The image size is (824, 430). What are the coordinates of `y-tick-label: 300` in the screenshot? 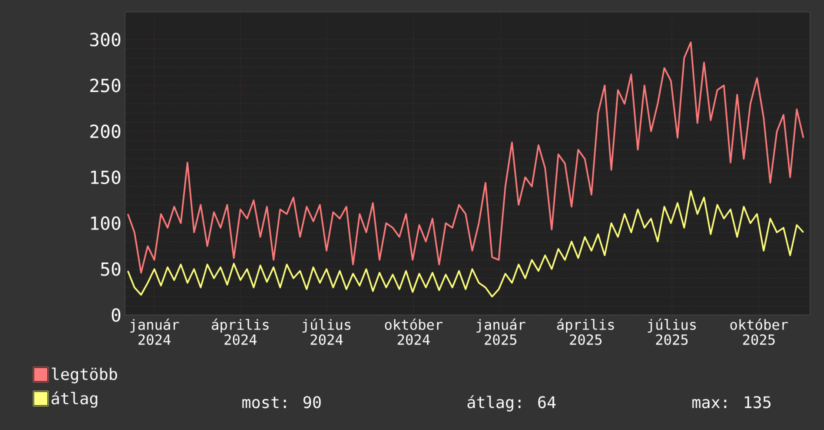 It's located at (105, 39).